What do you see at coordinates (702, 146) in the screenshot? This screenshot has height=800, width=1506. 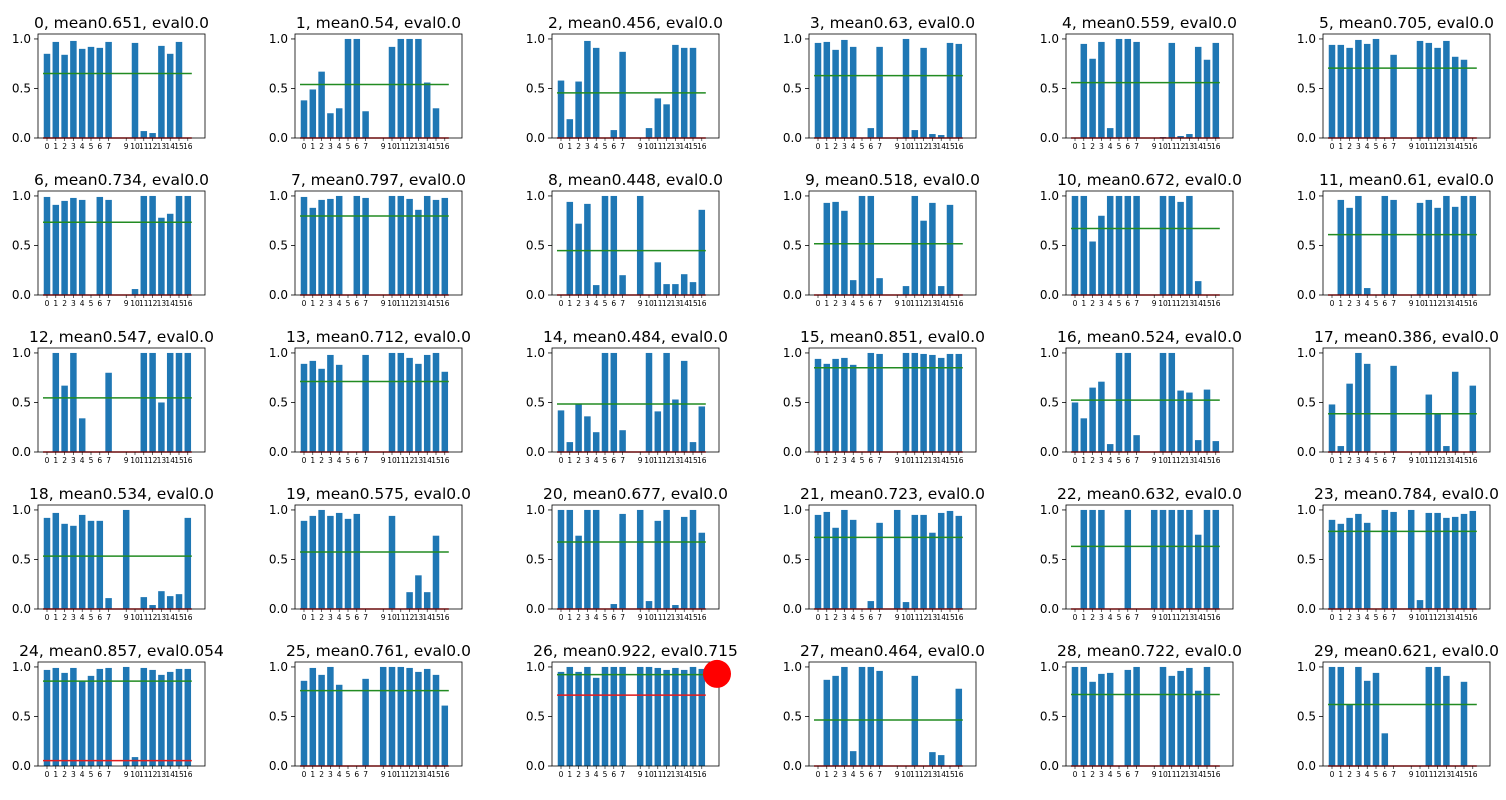 I see `xtick-label: 16` at bounding box center [702, 146].